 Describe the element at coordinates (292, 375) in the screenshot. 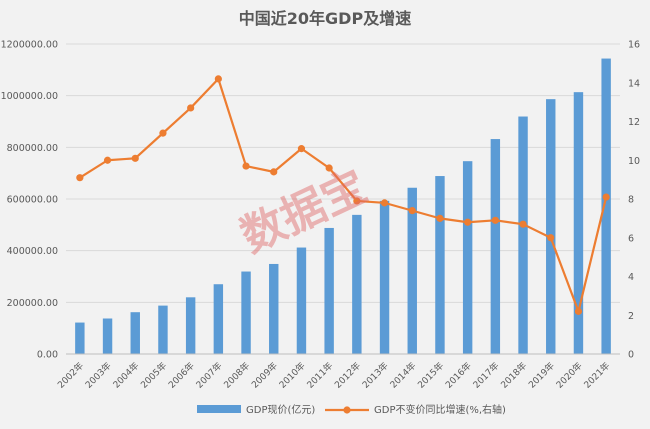

I see `x-axis-tick-label: 2010年` at that location.